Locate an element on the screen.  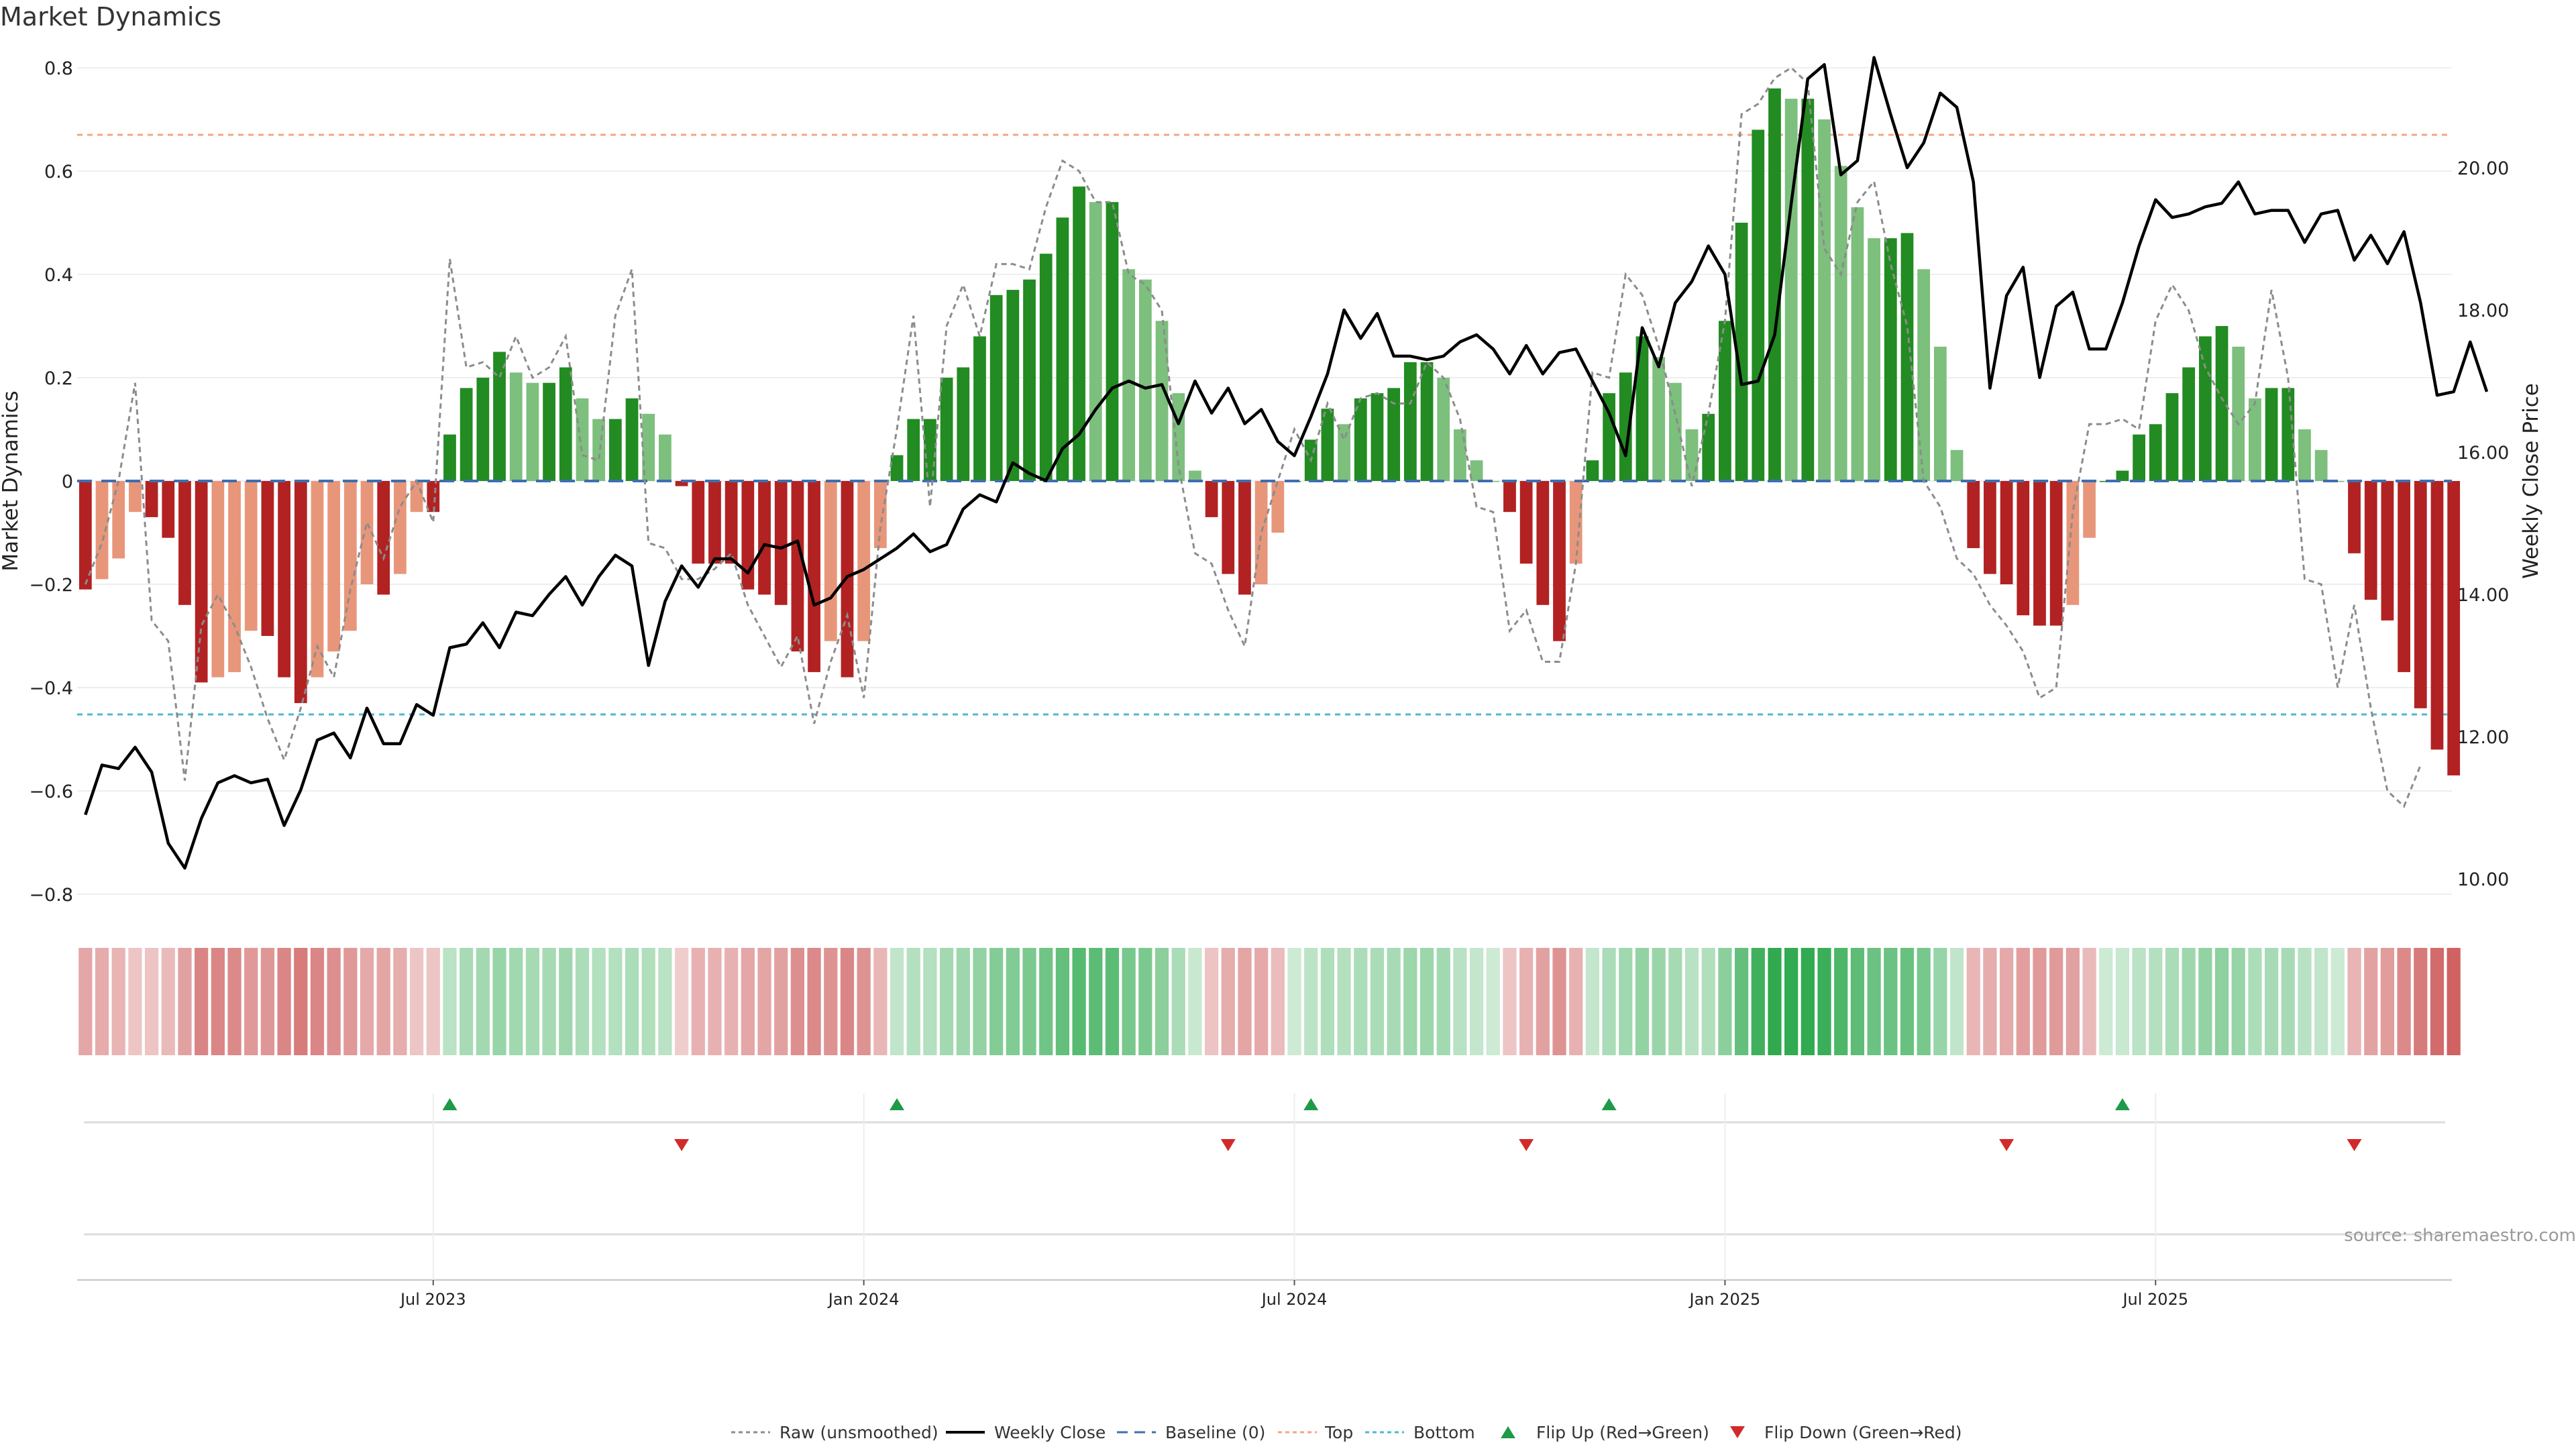
left-tick-label: 0 is located at coordinates (67, 482).